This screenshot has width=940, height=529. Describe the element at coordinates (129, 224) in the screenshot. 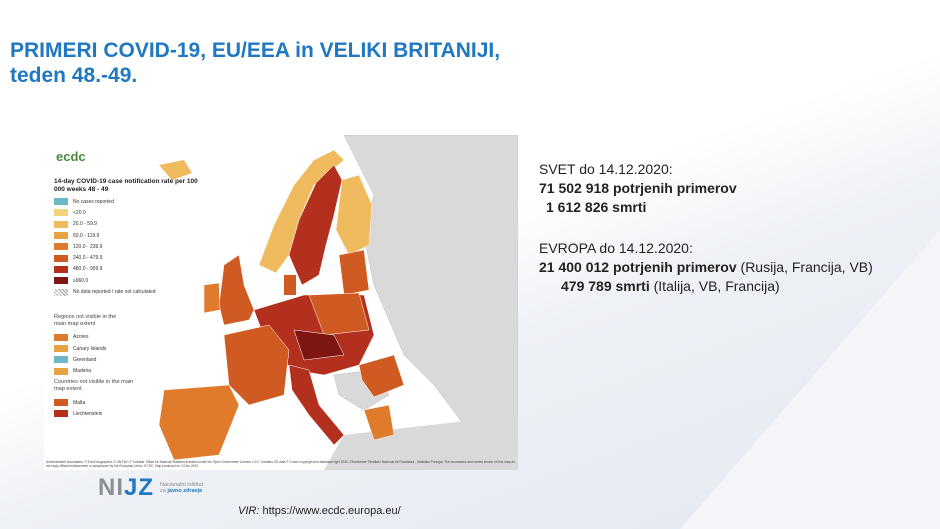

I see `legend-item: 20.0 - 59.9` at that location.